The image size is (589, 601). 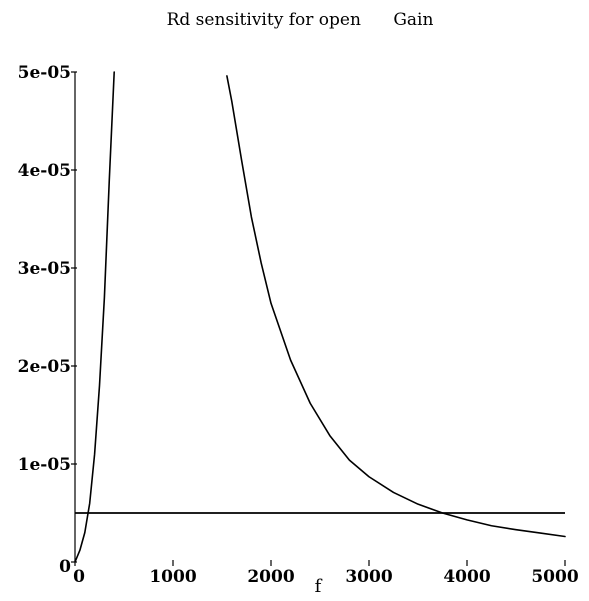 What do you see at coordinates (368, 577) in the screenshot?
I see `x-tick-label: 3000` at bounding box center [368, 577].